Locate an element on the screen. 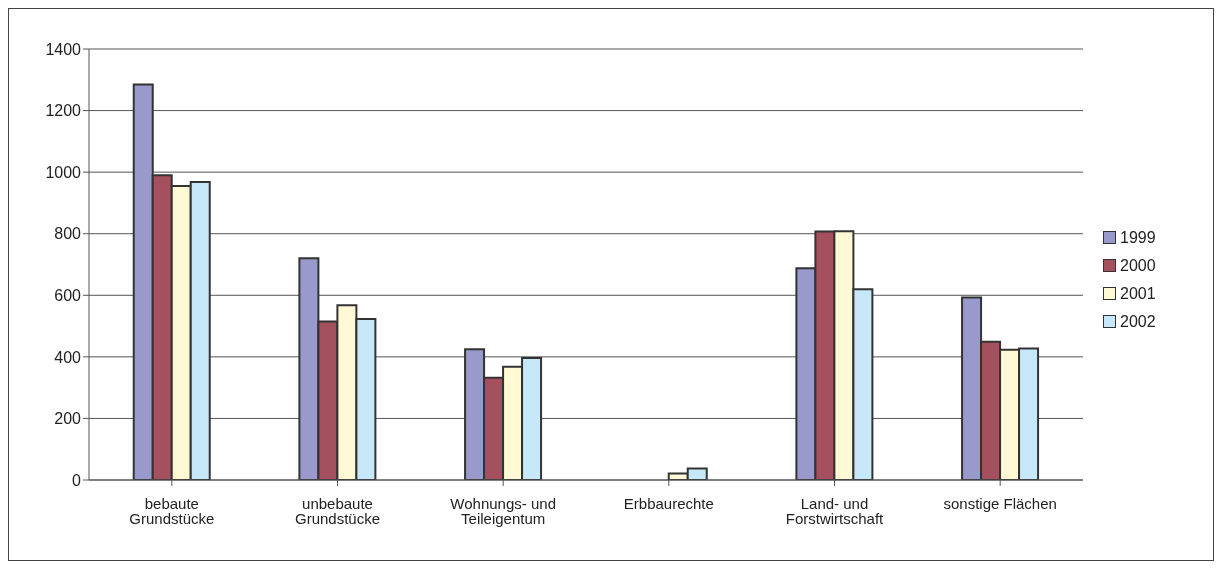 The height and width of the screenshot is (569, 1222). x-tick-label: Erbbaurechte is located at coordinates (668, 503).